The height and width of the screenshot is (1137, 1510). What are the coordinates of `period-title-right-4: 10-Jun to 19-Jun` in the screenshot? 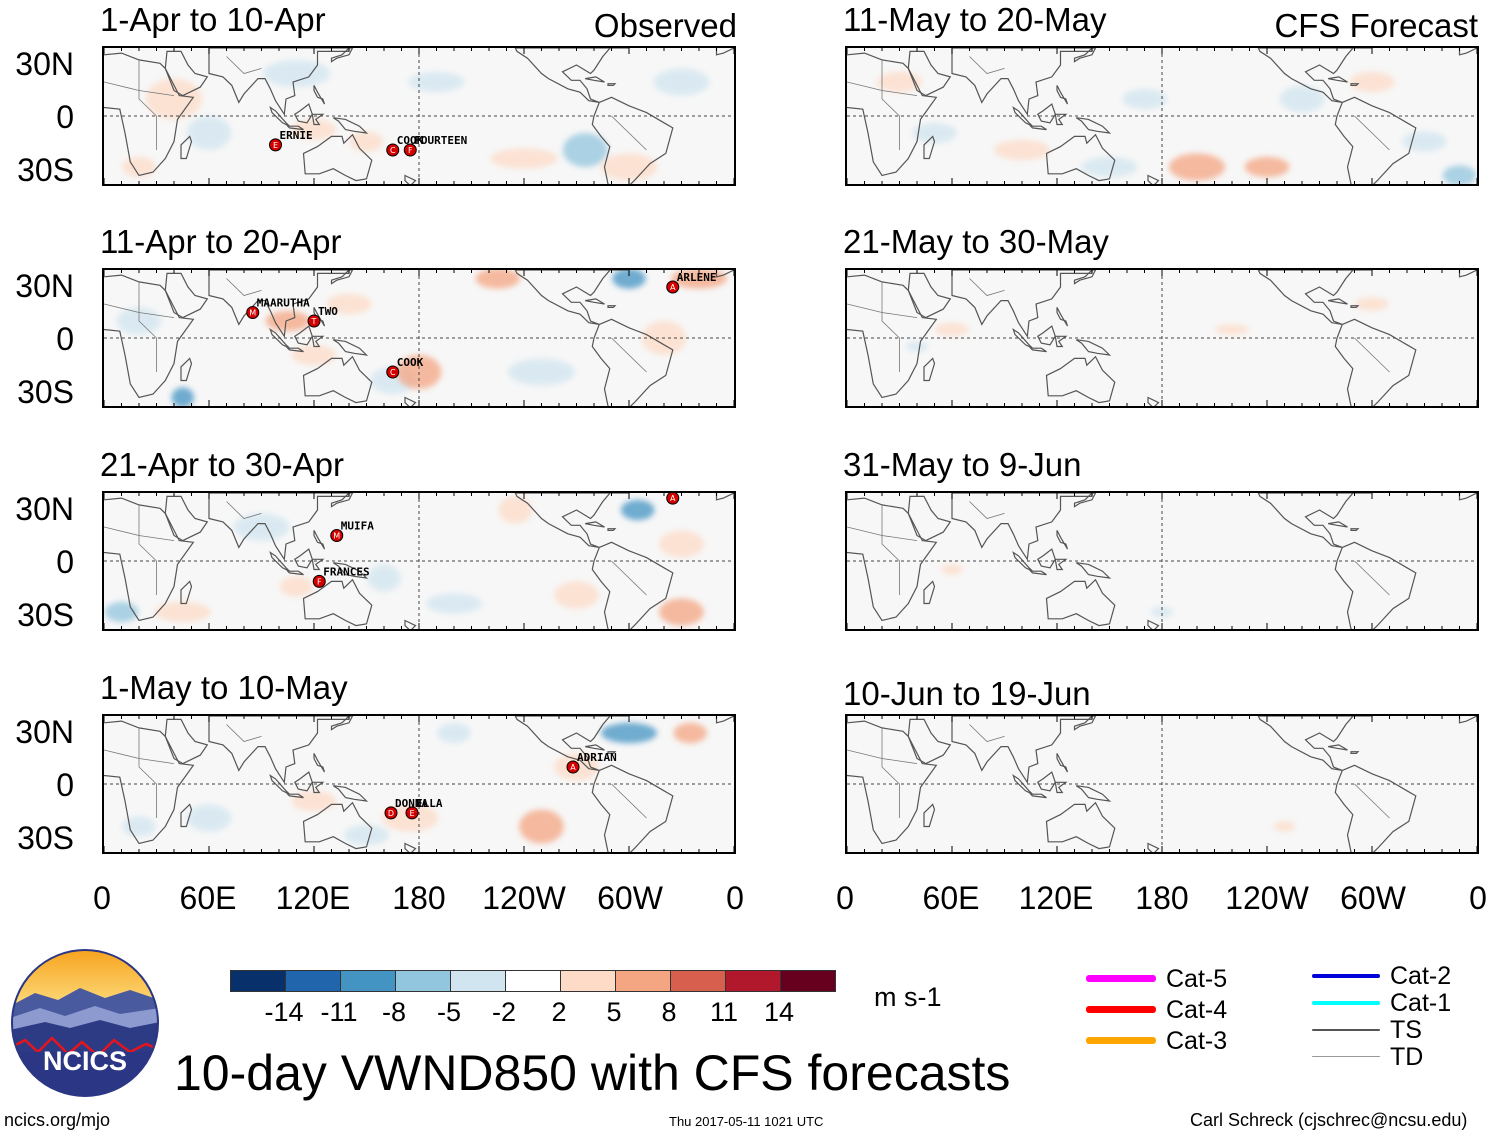 It's located at (967, 693).